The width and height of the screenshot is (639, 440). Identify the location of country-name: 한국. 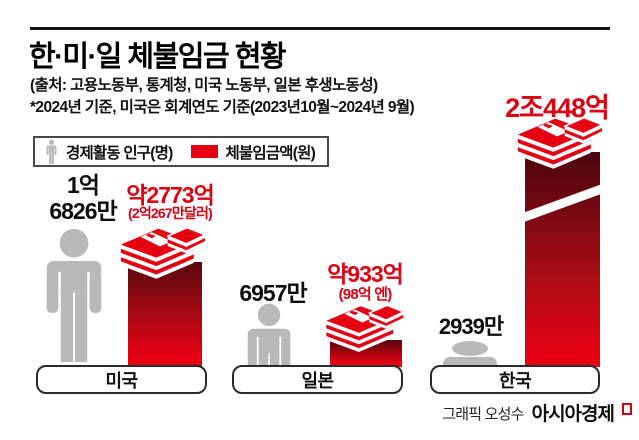
(515, 380).